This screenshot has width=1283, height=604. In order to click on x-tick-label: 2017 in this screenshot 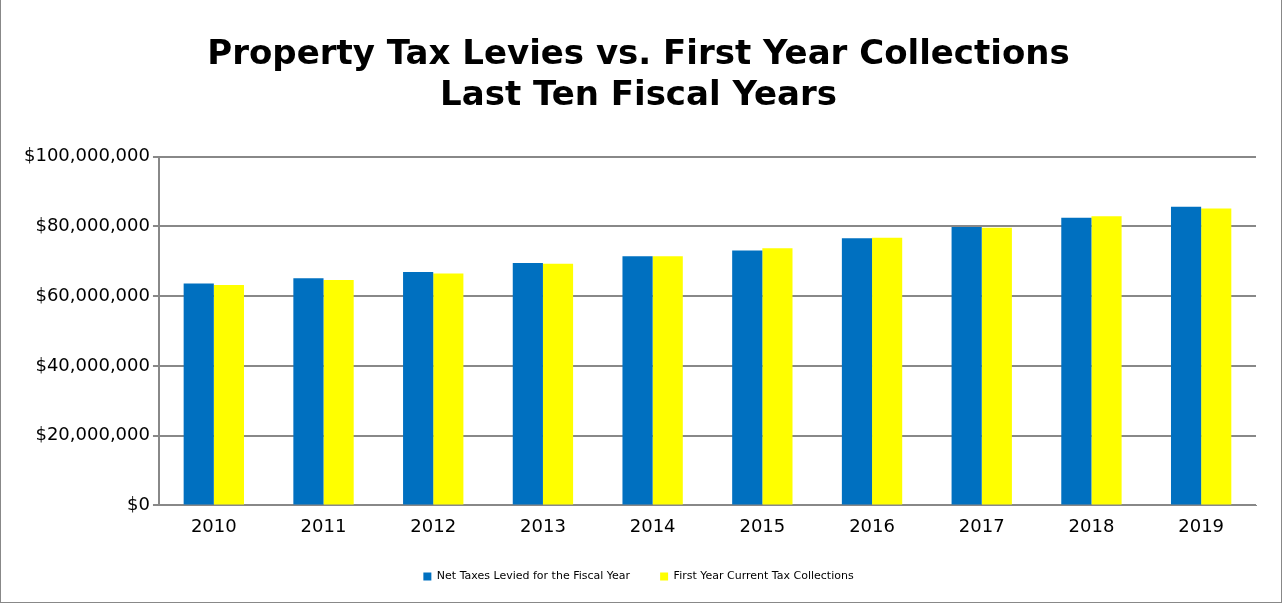, I will do `click(981, 525)`.